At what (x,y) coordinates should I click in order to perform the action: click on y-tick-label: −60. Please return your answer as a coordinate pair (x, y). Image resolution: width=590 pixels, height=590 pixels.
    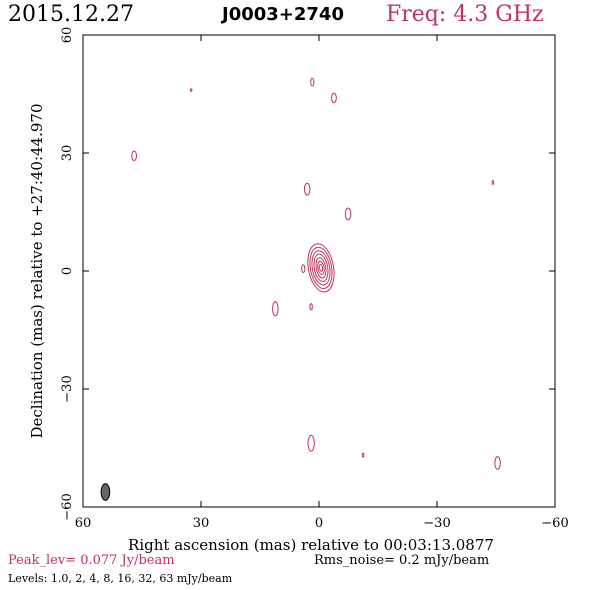
    Looking at the image, I should click on (67, 506).